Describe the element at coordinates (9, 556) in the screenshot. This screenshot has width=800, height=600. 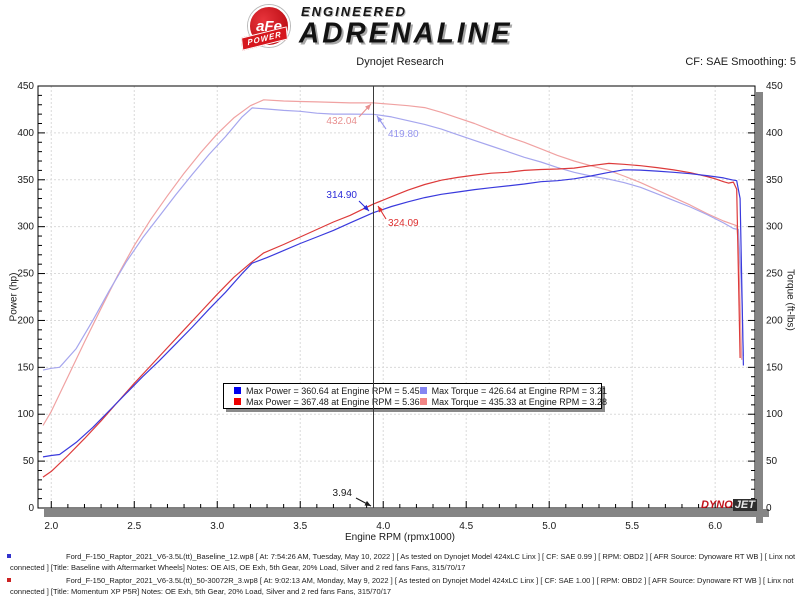
I see `run-bullet-blue` at that location.